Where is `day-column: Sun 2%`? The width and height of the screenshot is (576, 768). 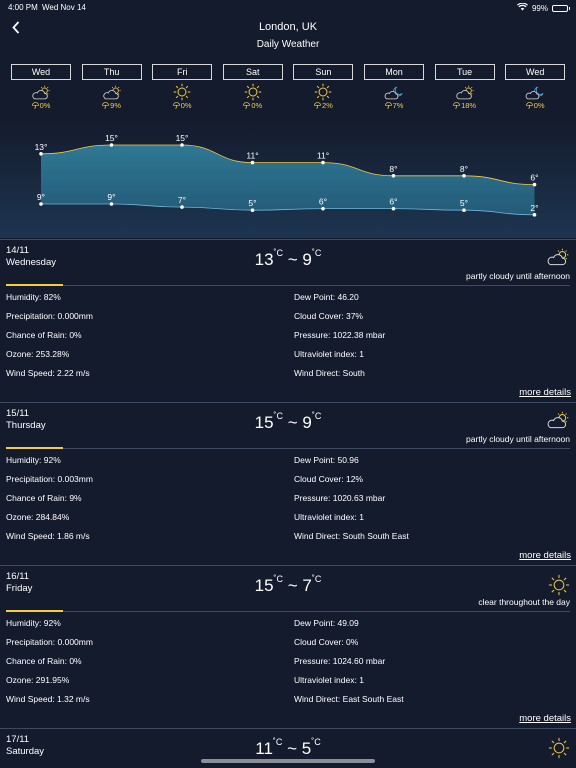 day-column: Sun 2% is located at coordinates (323, 87).